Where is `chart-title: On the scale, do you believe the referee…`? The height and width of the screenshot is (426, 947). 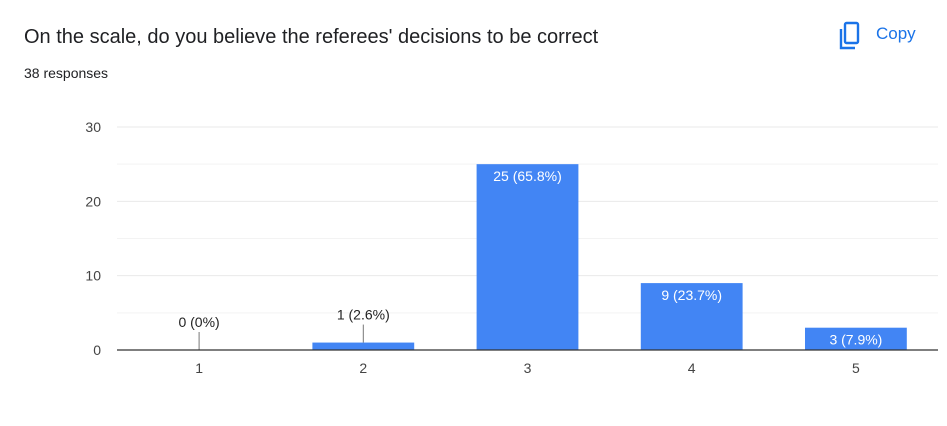
chart-title: On the scale, do you believe the referee… is located at coordinates (311, 37).